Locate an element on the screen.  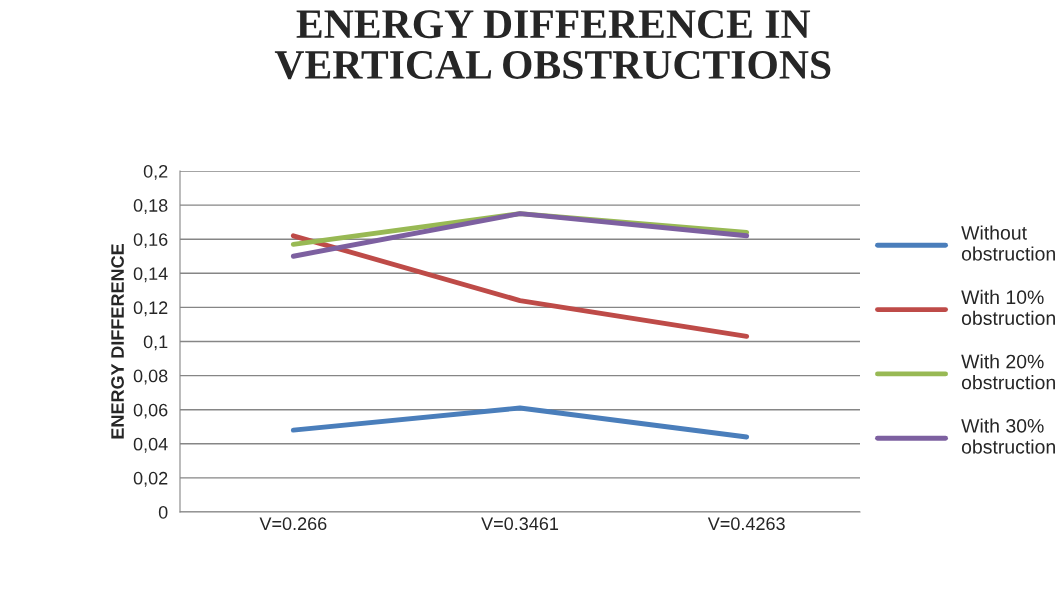
y-axis-title: ENERGY DIFFERENCE is located at coordinates (117, 341).